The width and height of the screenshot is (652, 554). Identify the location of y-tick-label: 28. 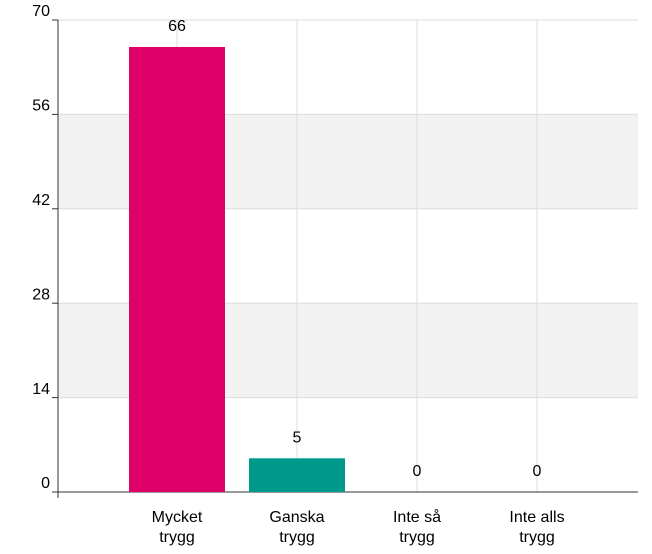
(41, 294).